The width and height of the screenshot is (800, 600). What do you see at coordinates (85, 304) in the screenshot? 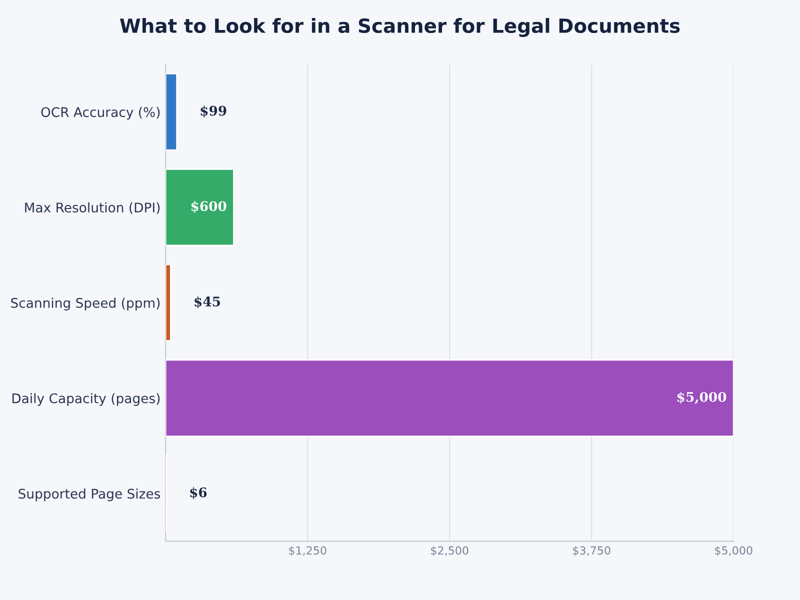
I see `y-tick-label: Scanning Speed (ppm)` at bounding box center [85, 304].